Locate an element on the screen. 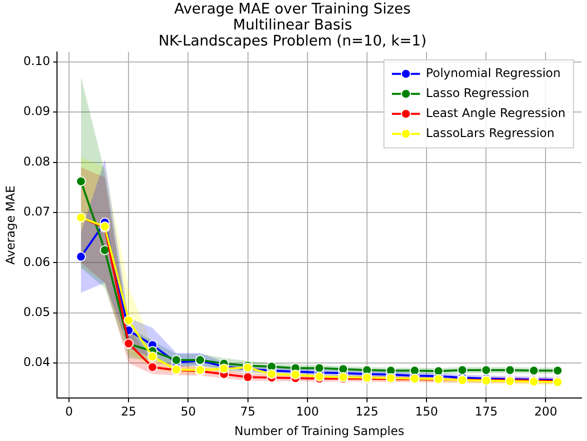 This screenshot has height=441, width=587. x-tick-label: 175 is located at coordinates (486, 411).